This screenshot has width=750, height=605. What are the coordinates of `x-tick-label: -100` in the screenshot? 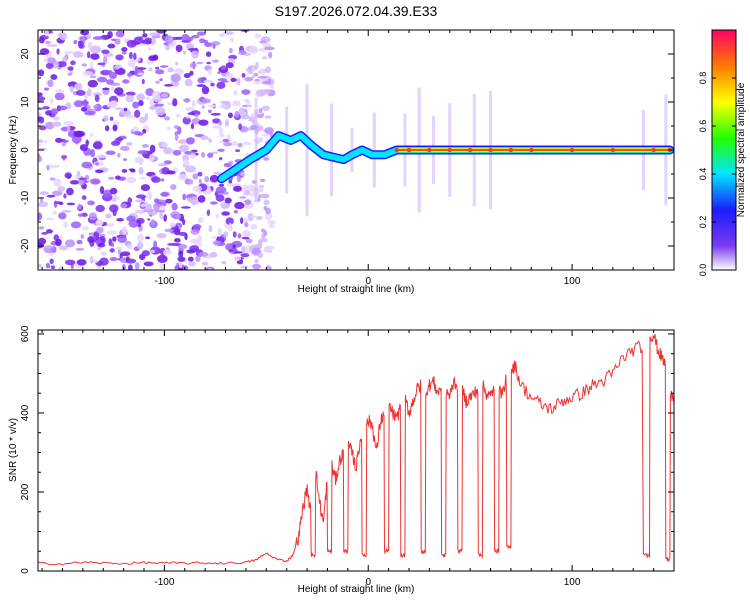 It's located at (164, 281).